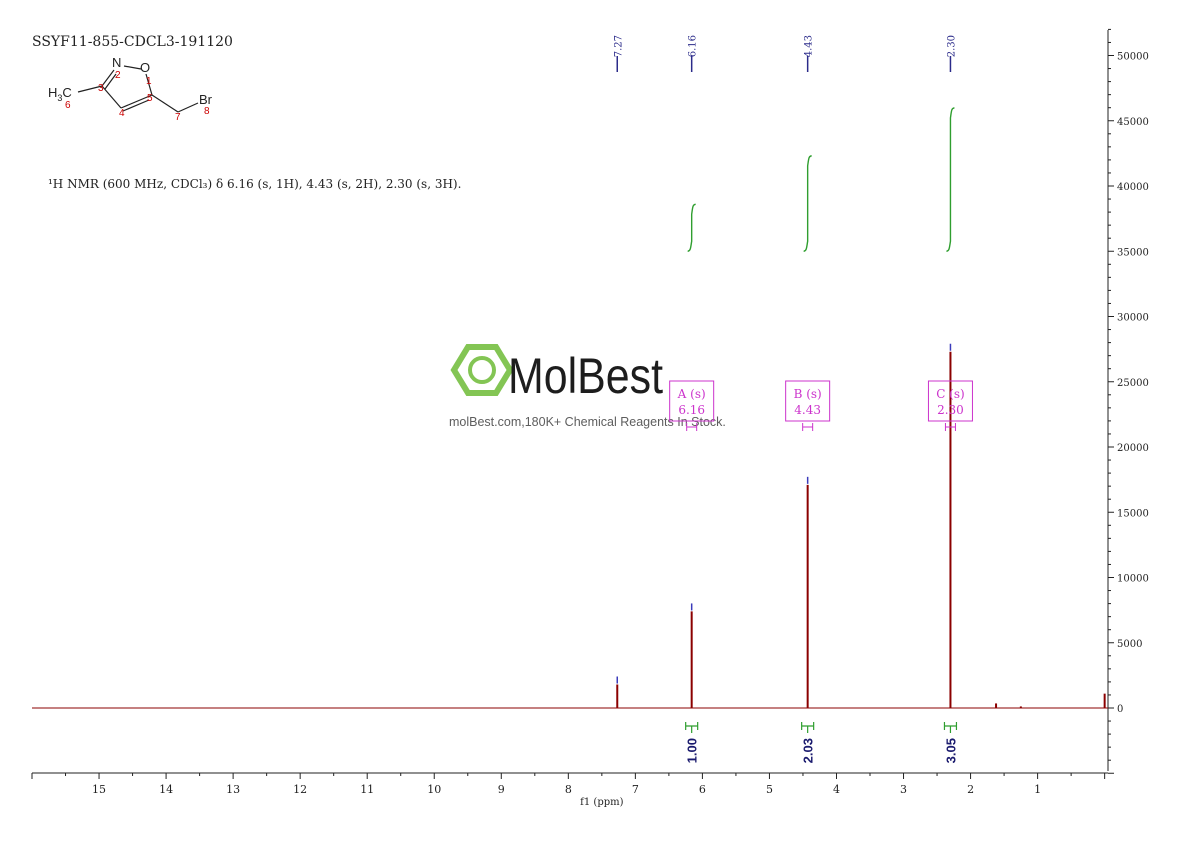 This screenshot has width=1190, height=841. I want to click on atom-bromine: Br, so click(206, 99).